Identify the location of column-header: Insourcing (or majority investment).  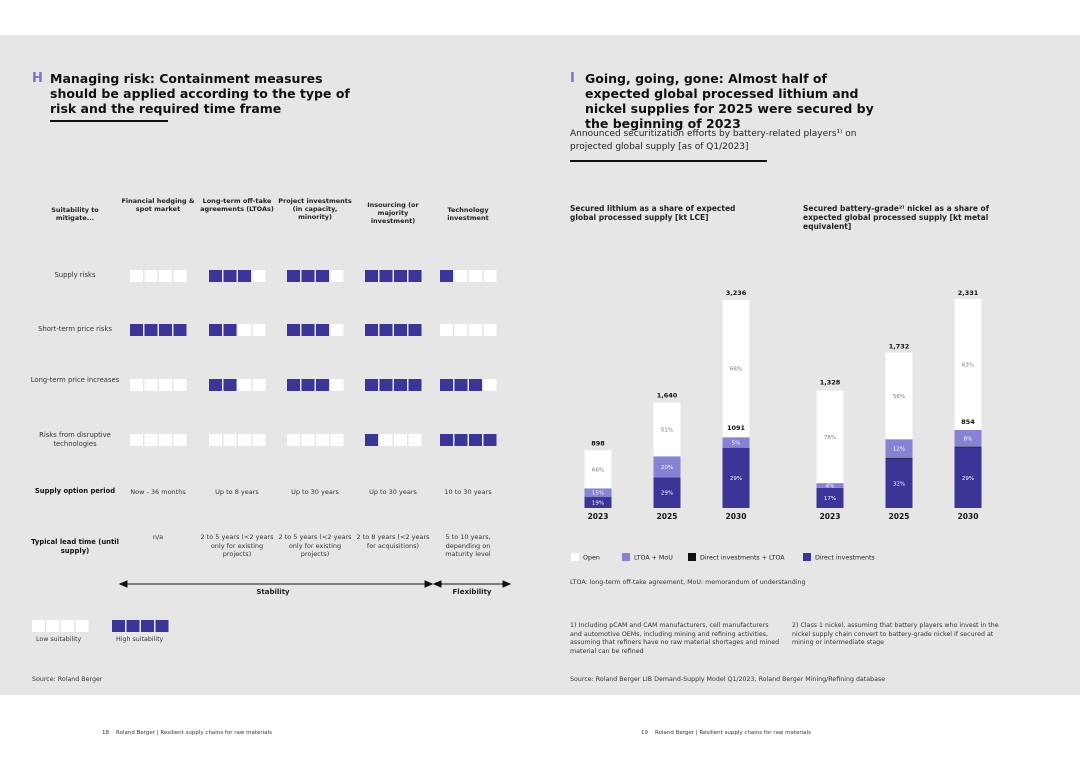
(393, 213).